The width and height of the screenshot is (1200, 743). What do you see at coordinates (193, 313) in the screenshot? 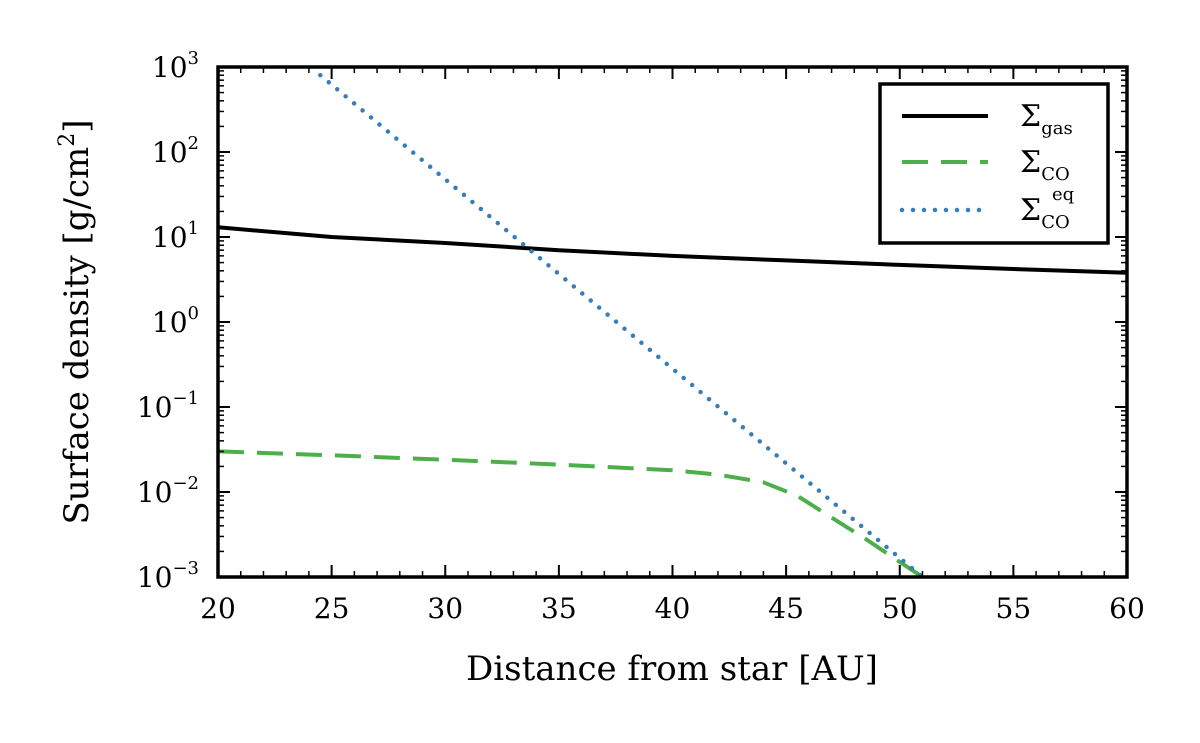
I see `y-tick-exponent: 0` at bounding box center [193, 313].